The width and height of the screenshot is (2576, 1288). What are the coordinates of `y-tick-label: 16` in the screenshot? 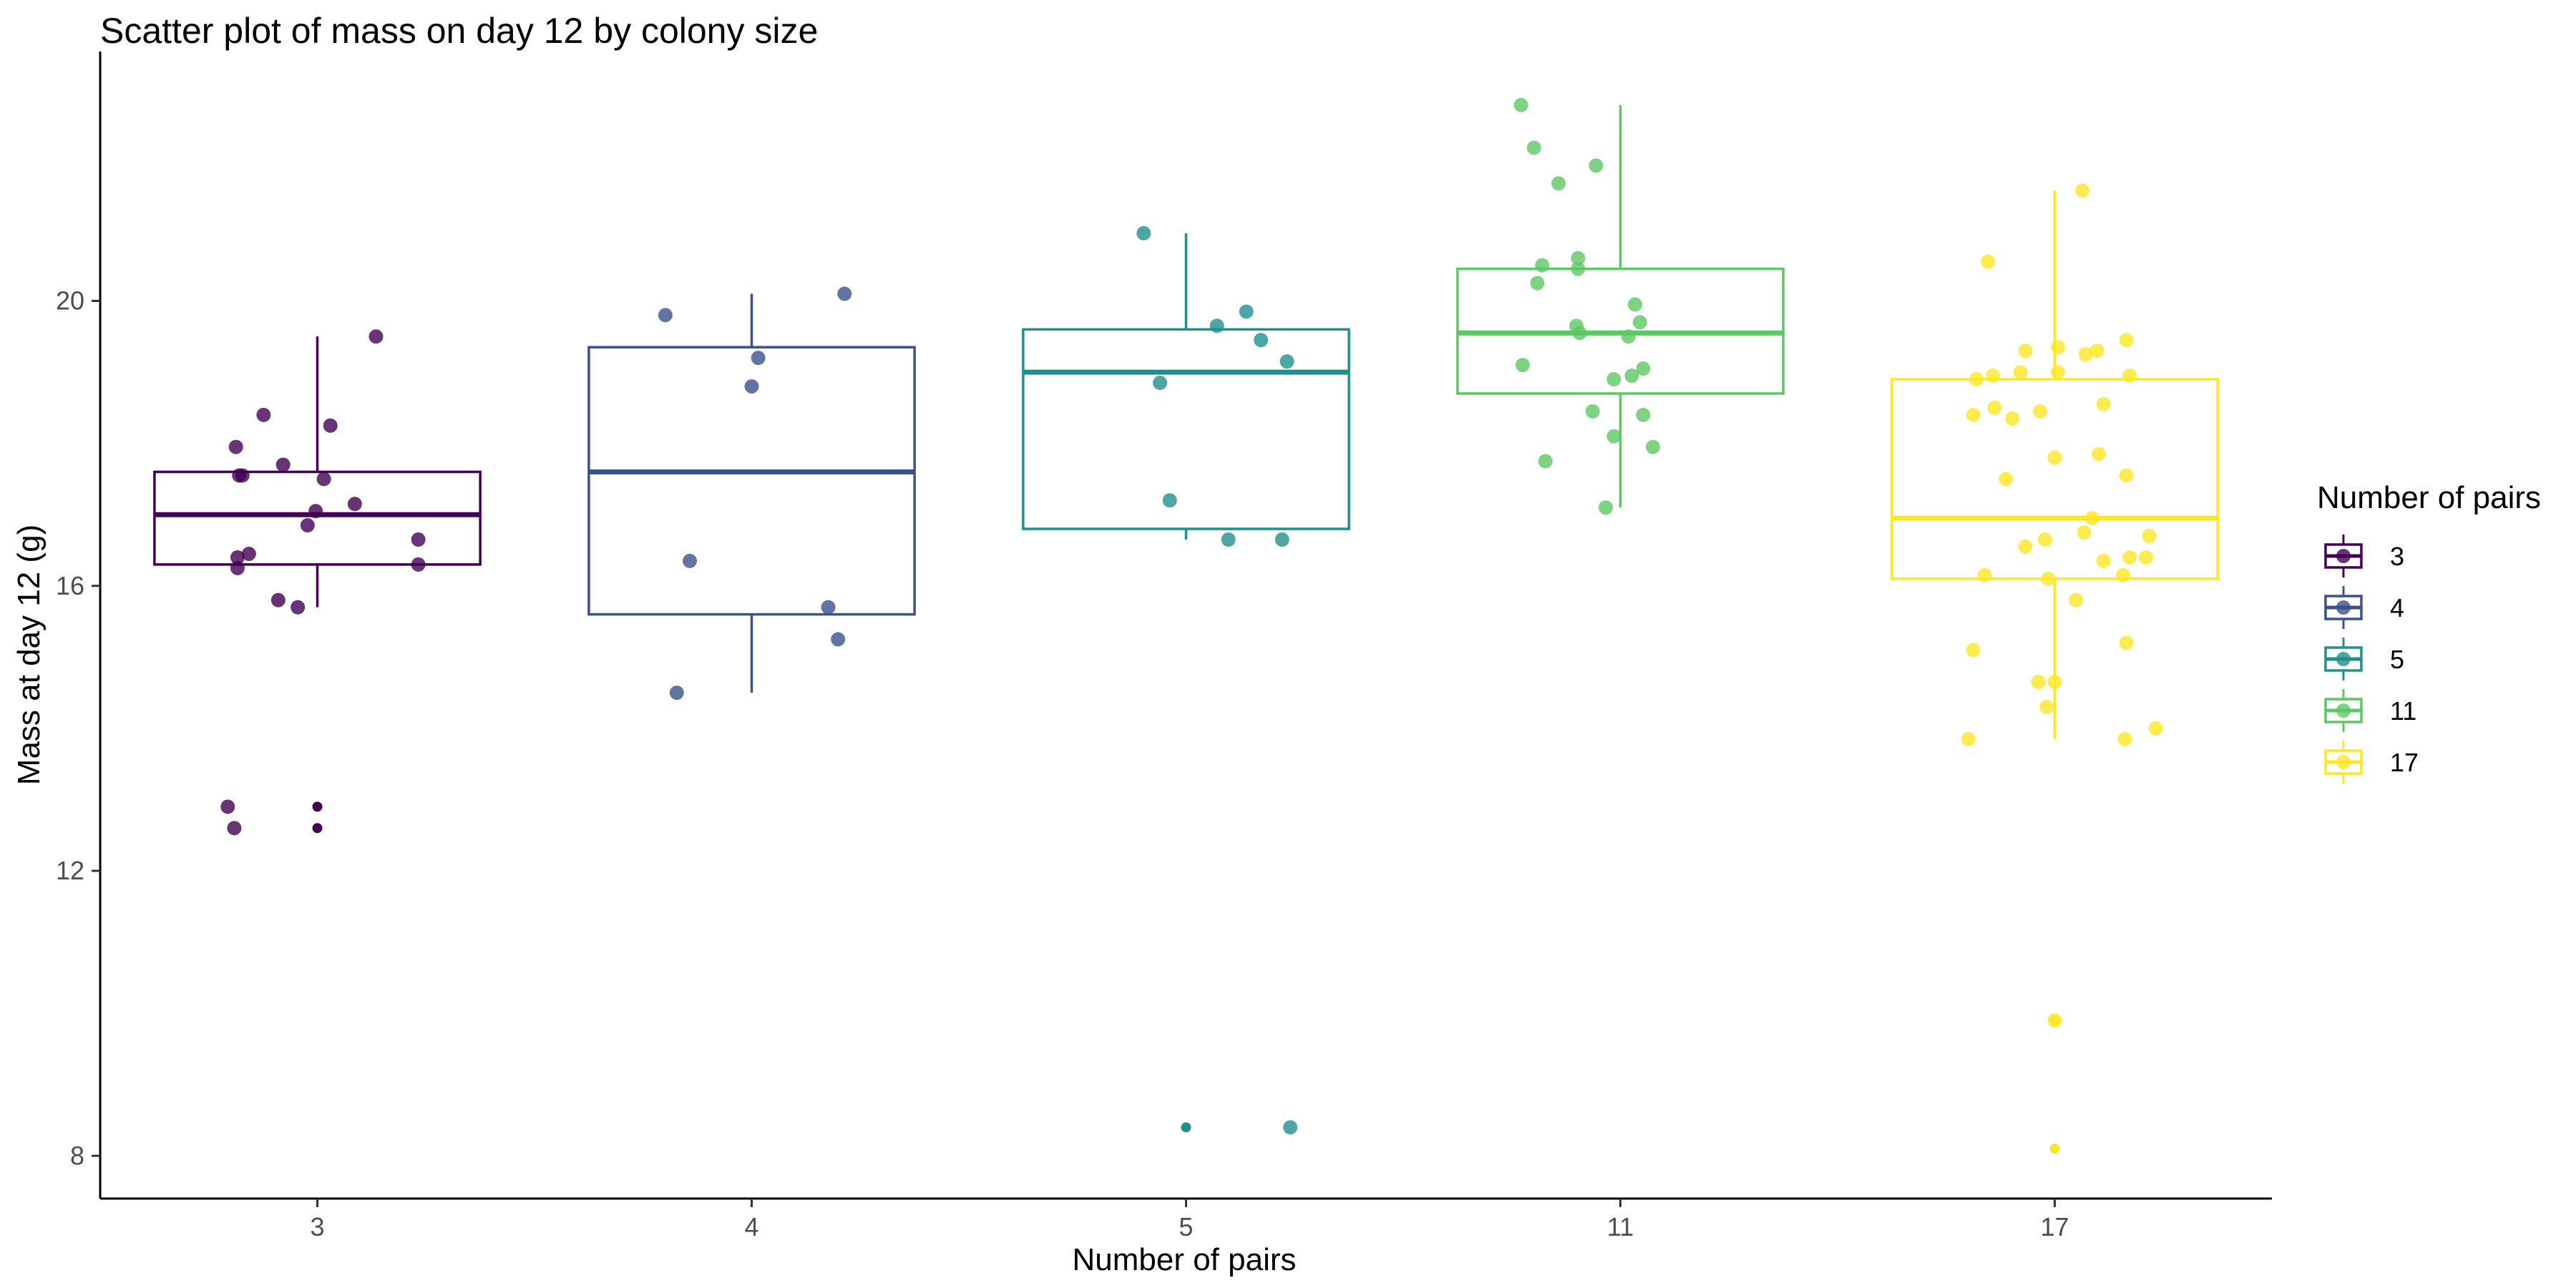 It's located at (70, 585).